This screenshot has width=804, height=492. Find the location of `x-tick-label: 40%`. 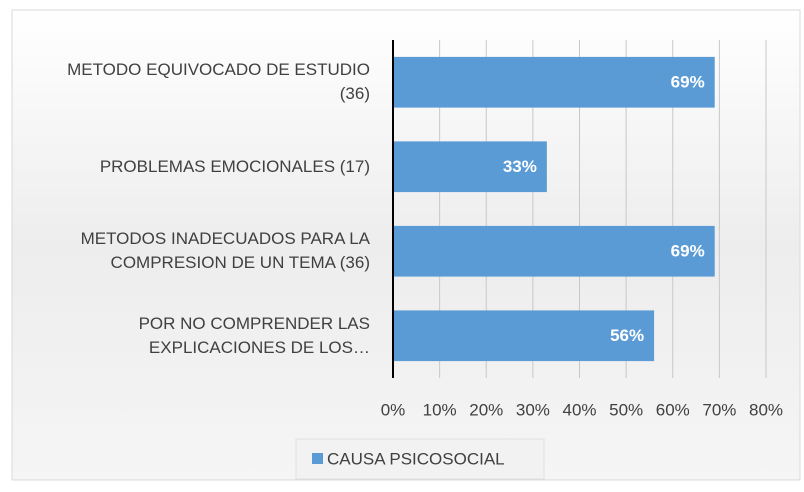

x-tick-label: 40% is located at coordinates (579, 409).